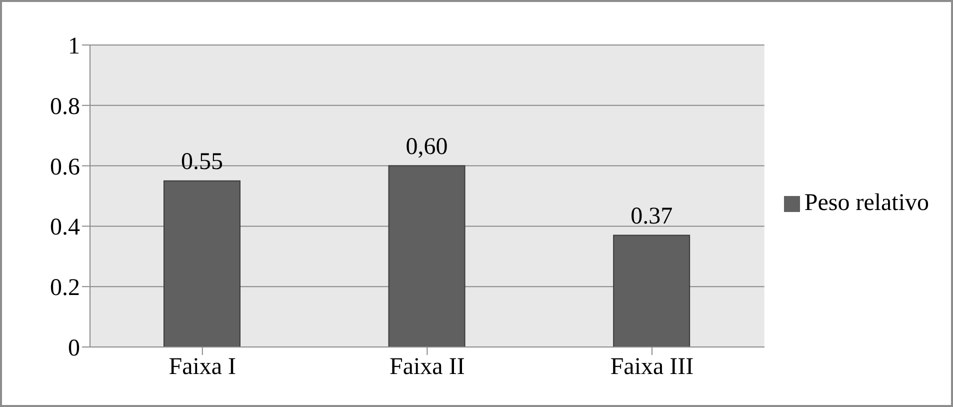 The image size is (953, 407). What do you see at coordinates (866, 203) in the screenshot?
I see `legend-label: Peso relativo` at bounding box center [866, 203].